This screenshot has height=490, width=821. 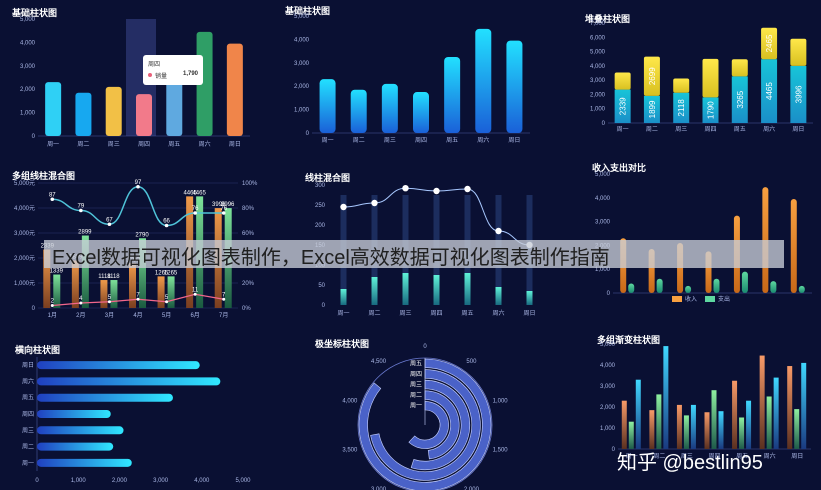 What do you see at coordinates (379, 488) in the screenshot?
I see `angle-tick-label: 3,000` at bounding box center [379, 488].